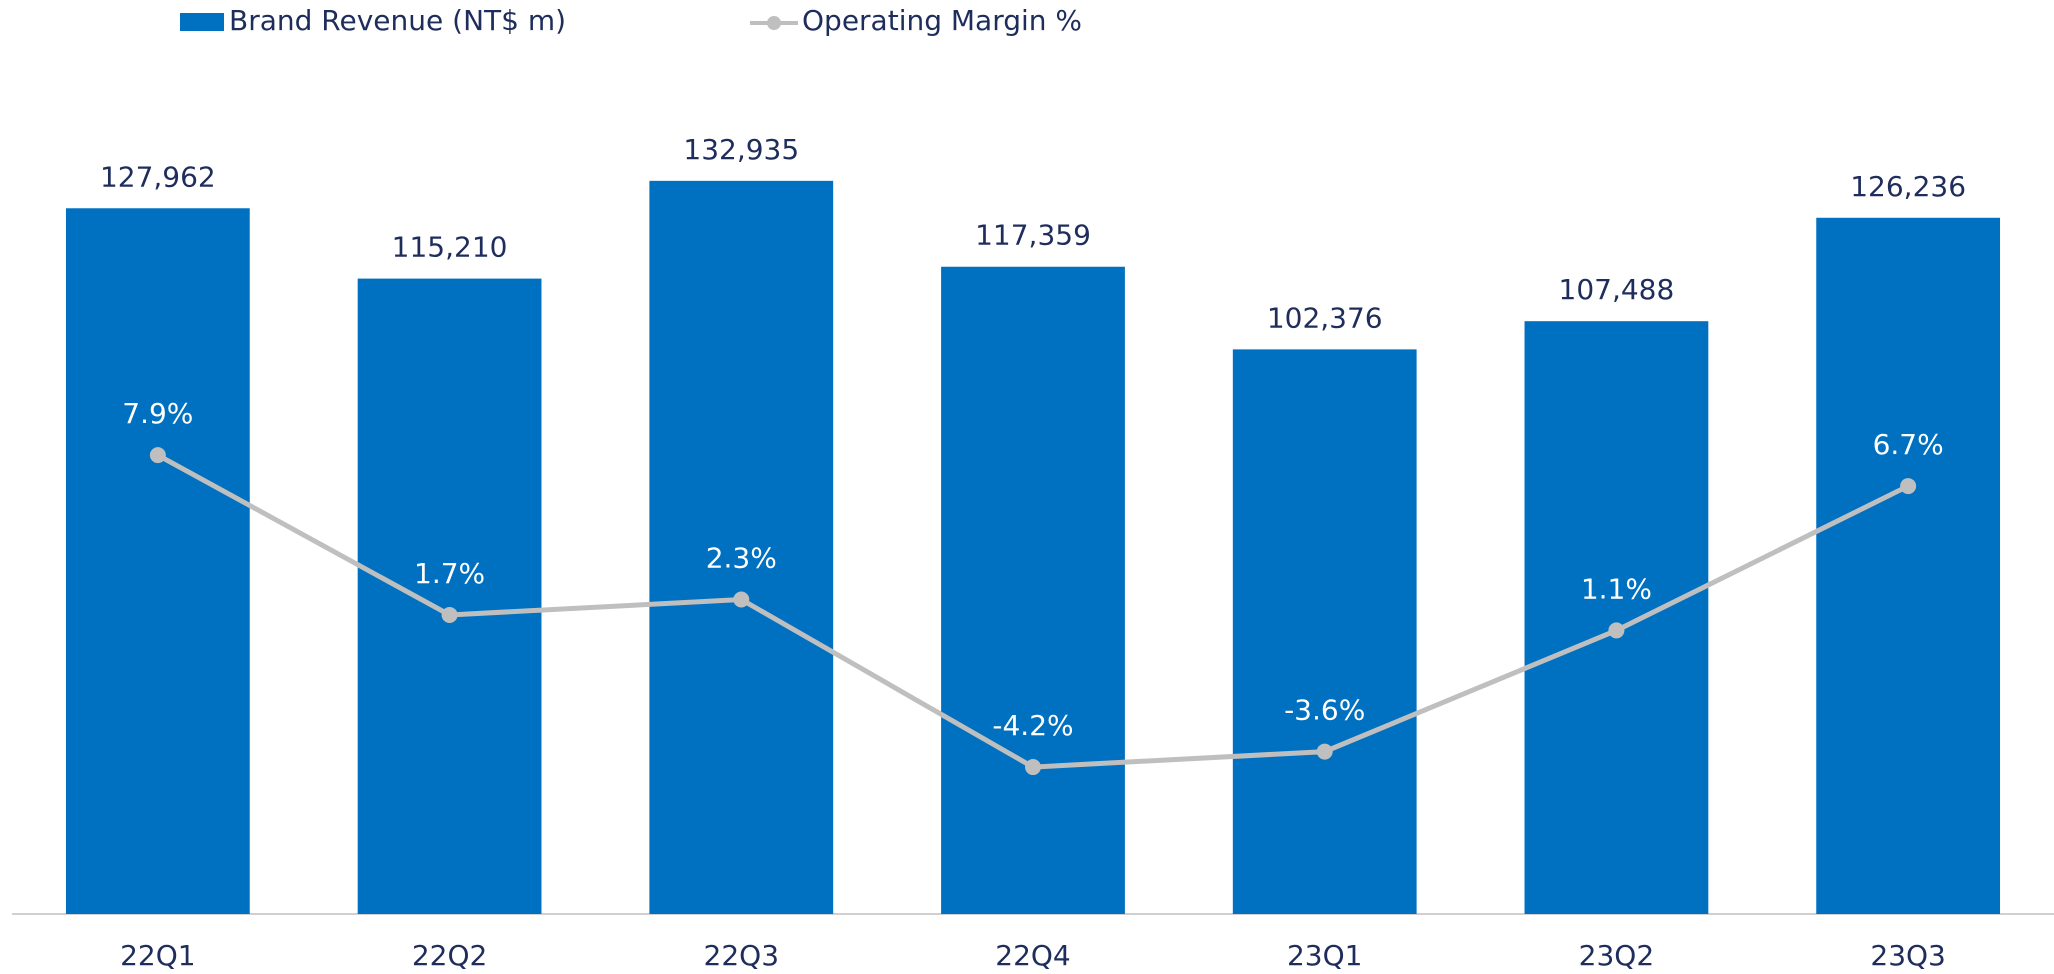  What do you see at coordinates (1616, 588) in the screenshot?
I see `data-label: 1.1%` at bounding box center [1616, 588].